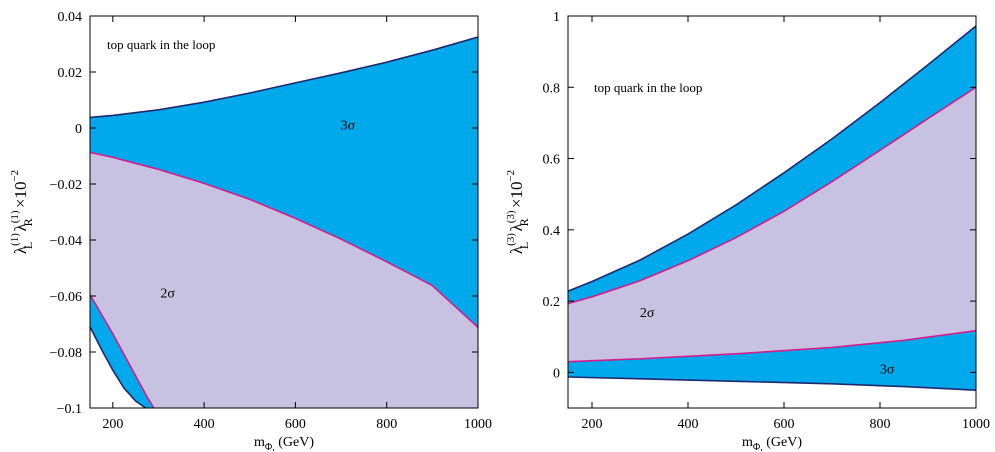  Describe the element at coordinates (552, 231) in the screenshot. I see `y-tick-label: 0.4` at that location.